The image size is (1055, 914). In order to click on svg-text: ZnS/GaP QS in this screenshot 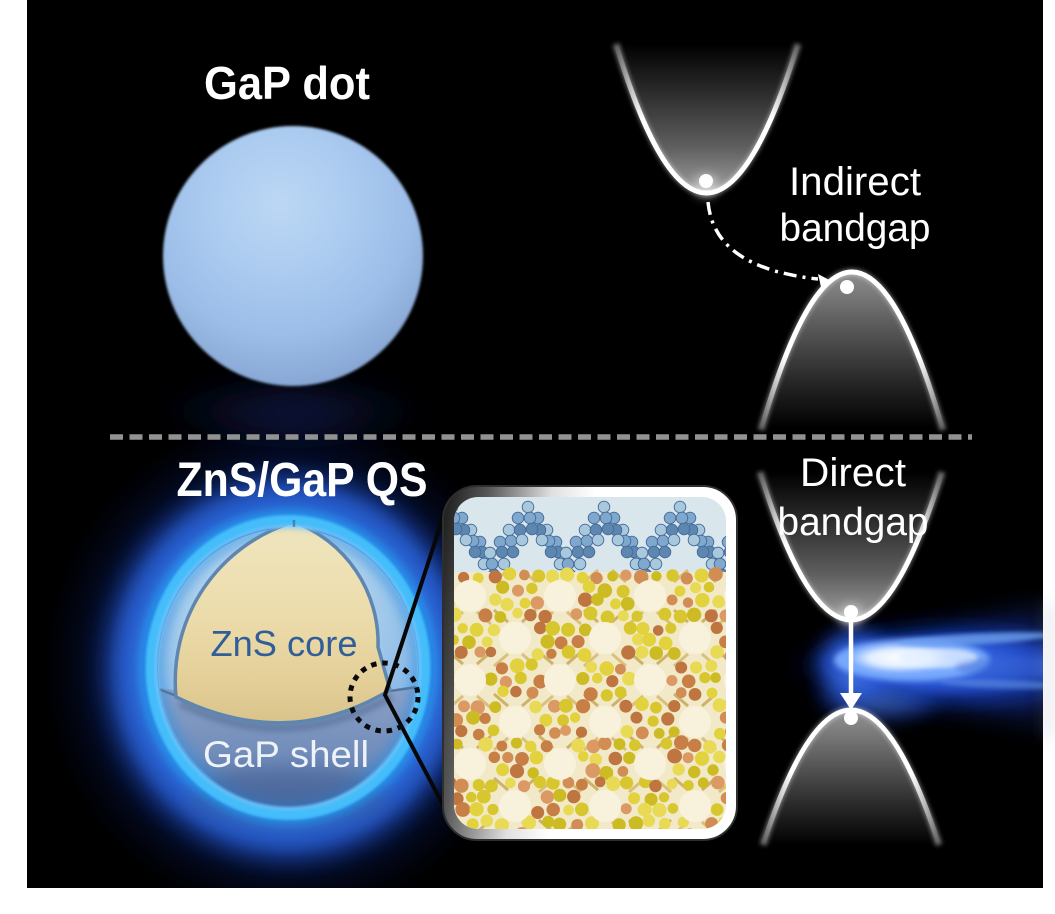, I will do `click(302, 480)`.